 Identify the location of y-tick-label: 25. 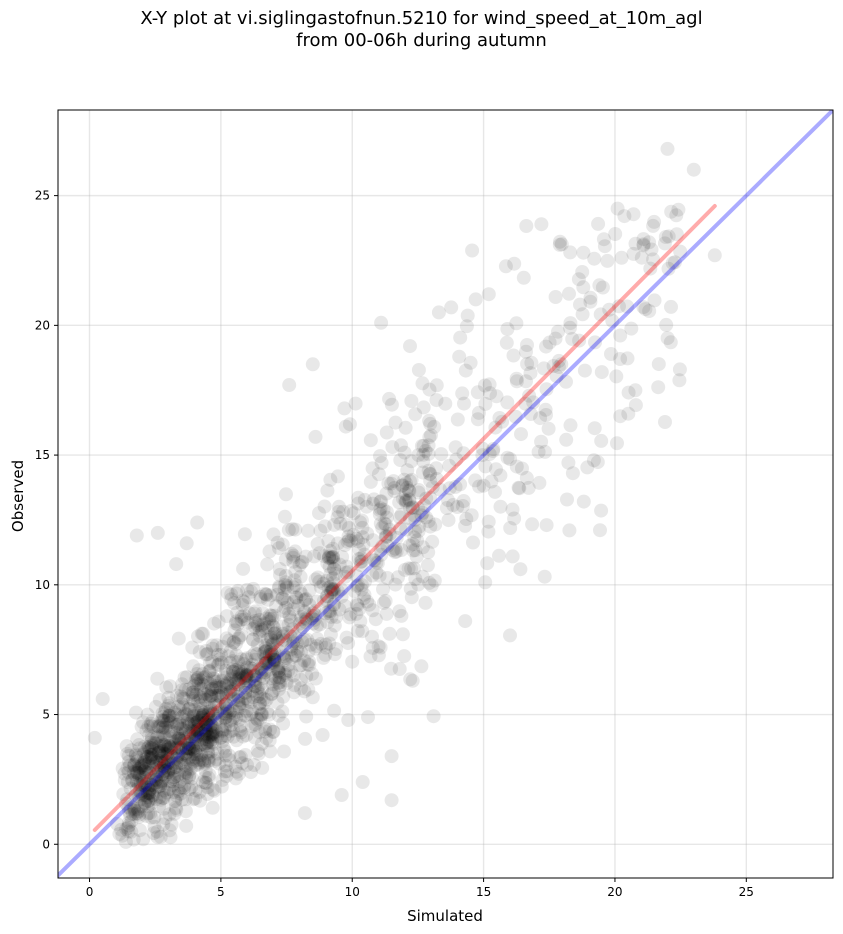
(42, 196).